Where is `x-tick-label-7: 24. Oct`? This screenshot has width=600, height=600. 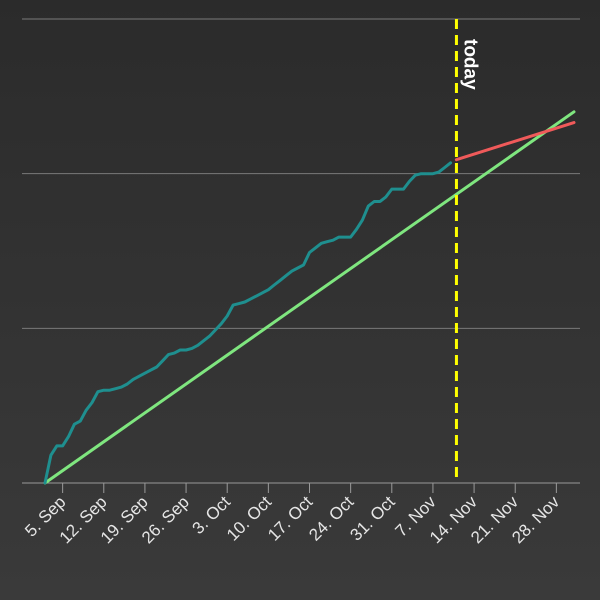
x-tick-label-7: 24. Oct is located at coordinates (331, 518).